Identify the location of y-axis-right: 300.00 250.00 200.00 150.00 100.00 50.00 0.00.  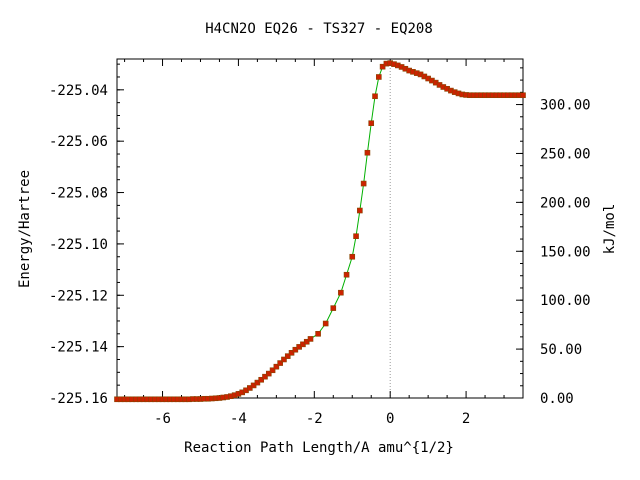
(553, 237).